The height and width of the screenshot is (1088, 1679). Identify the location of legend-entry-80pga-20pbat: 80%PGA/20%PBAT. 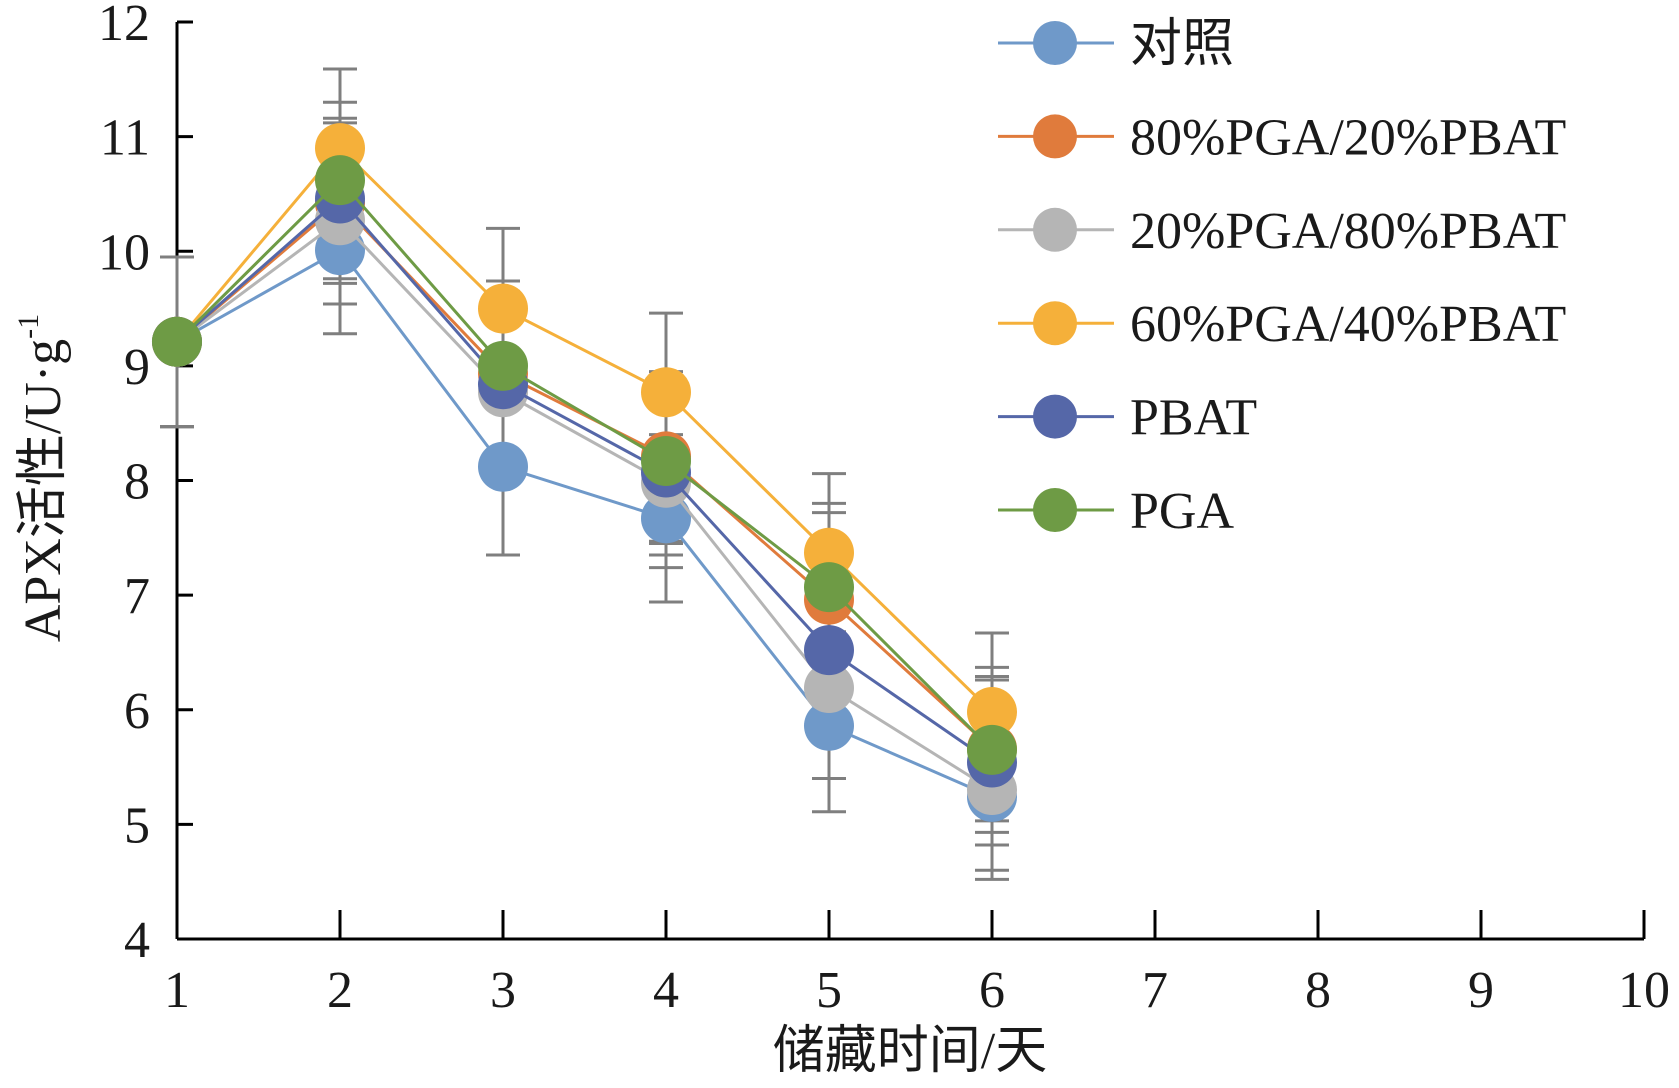
(1282, 137).